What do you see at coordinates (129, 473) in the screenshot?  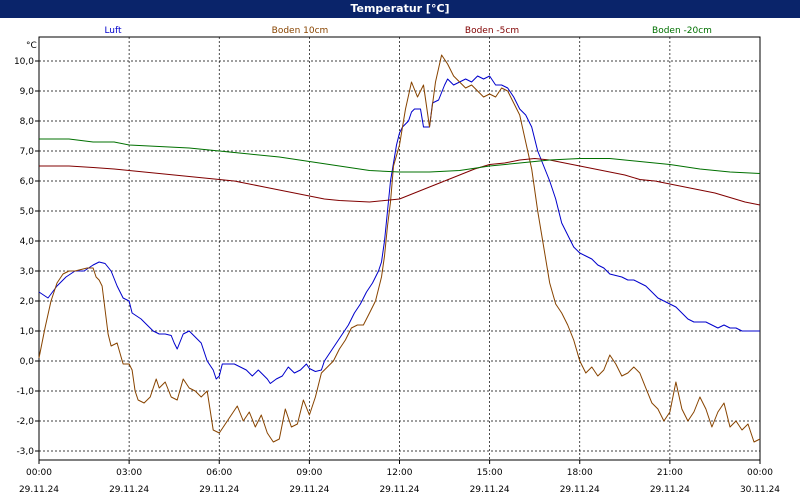 I see `x-tick-time-label: 03:00` at bounding box center [129, 473].